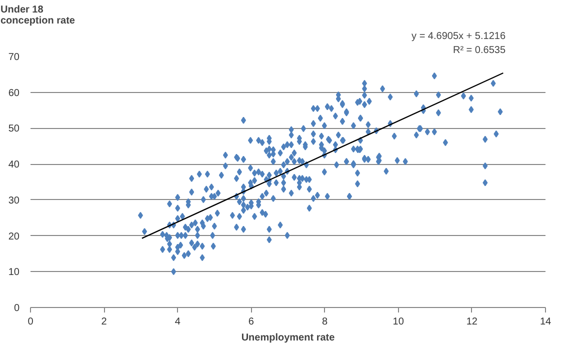 The width and height of the screenshot is (573, 346). Describe the element at coordinates (546, 322) in the screenshot. I see `x-tick-label: 14` at that location.